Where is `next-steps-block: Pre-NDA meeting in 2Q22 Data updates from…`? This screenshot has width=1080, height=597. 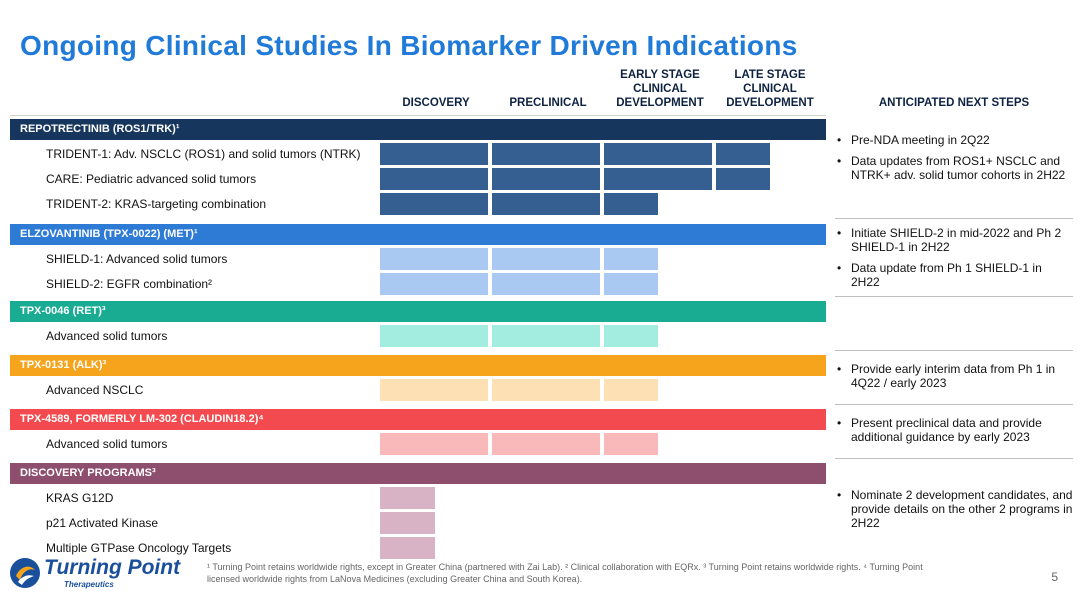
next-steps-block: Pre-NDA meeting in 2Q22 Data updates from… is located at coordinates (954, 161).